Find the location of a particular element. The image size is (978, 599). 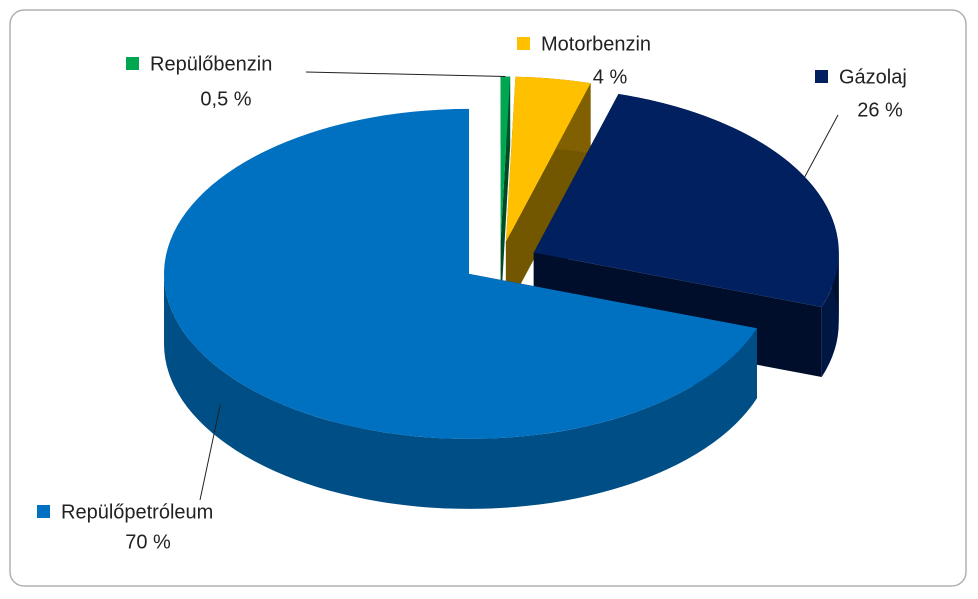

data-label: 4 % is located at coordinates (610, 77).